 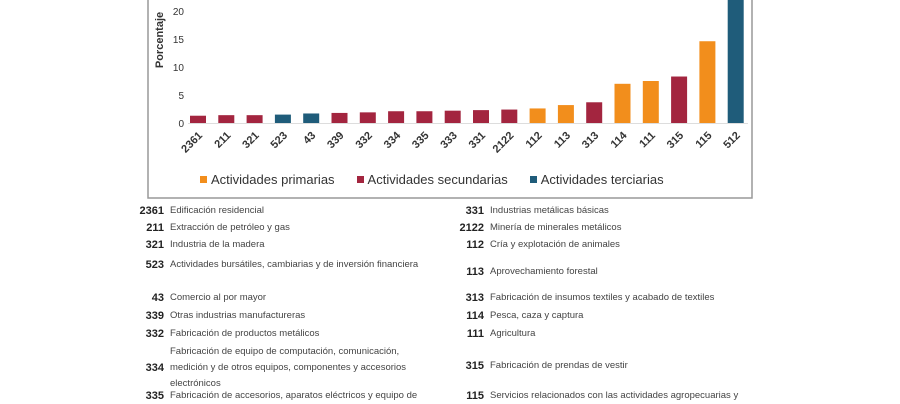 What do you see at coordinates (474, 366) in the screenshot?
I see `code: 315` at bounding box center [474, 366].